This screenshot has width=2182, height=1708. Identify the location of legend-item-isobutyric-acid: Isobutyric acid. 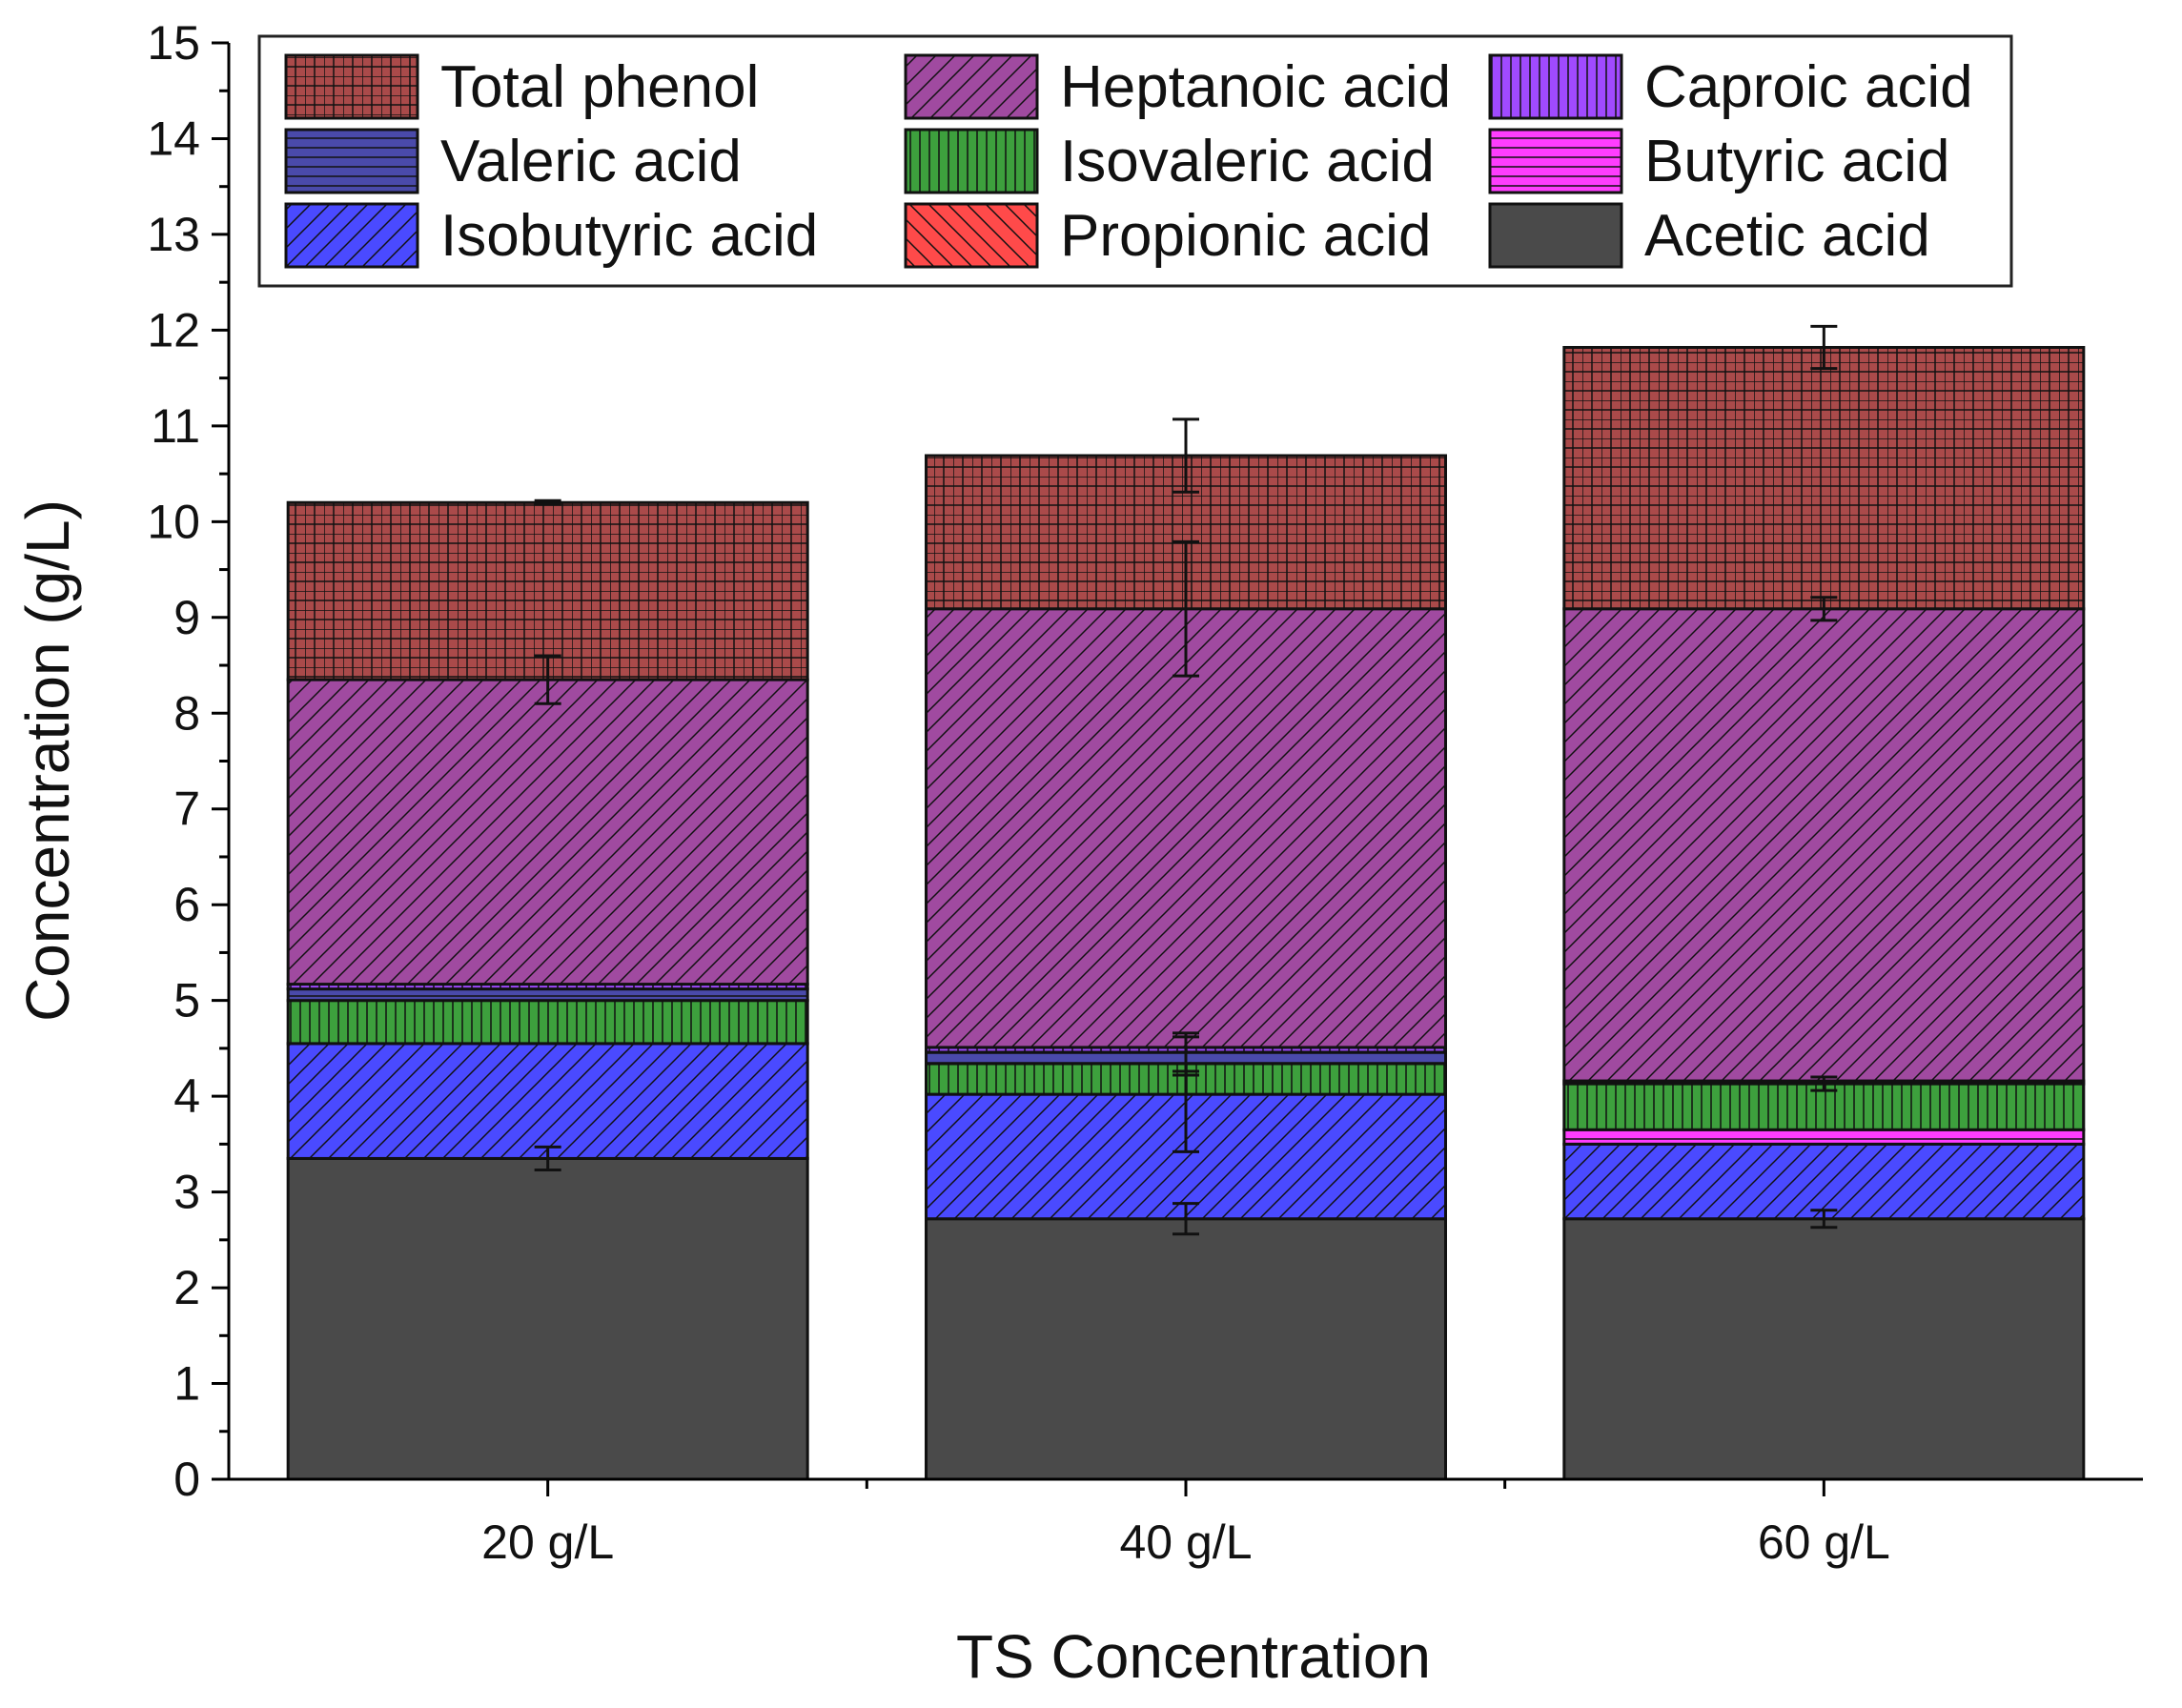
(551, 236).